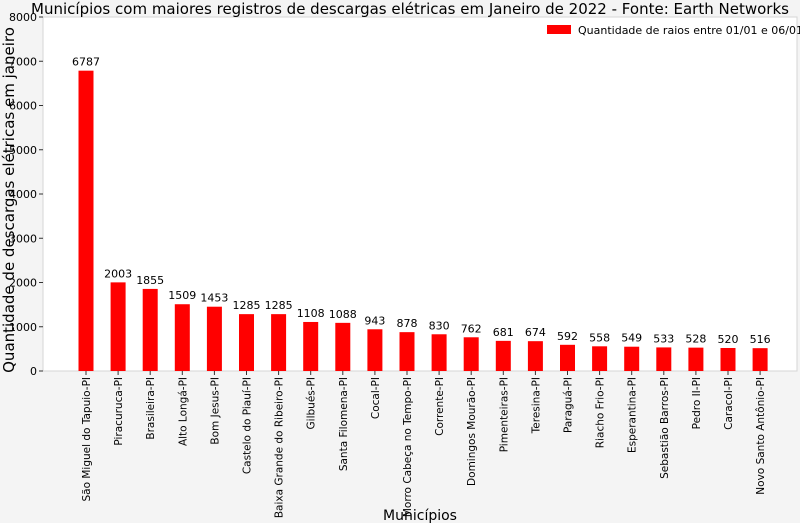 Image resolution: width=800 pixels, height=523 pixels. Describe the element at coordinates (182, 295) in the screenshot. I see `data-label: 1509` at that location.